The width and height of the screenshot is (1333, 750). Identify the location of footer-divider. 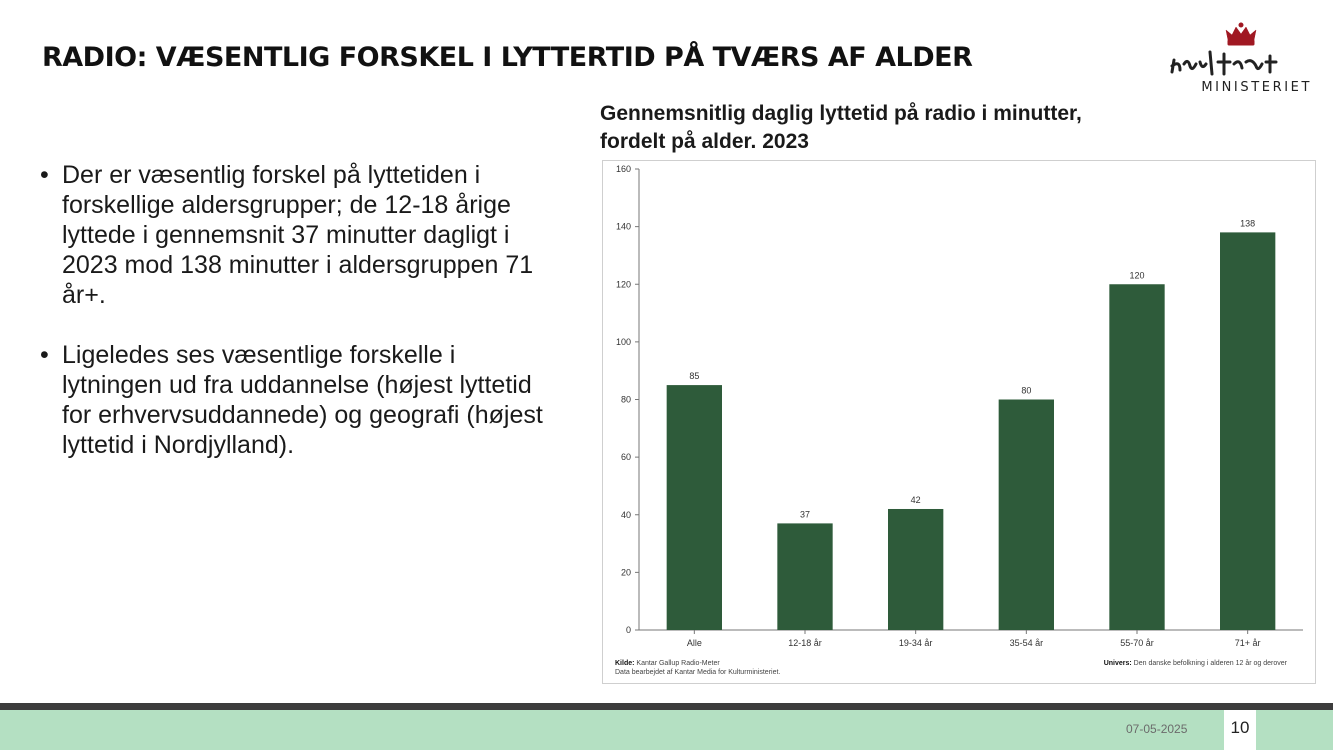
(666, 706).